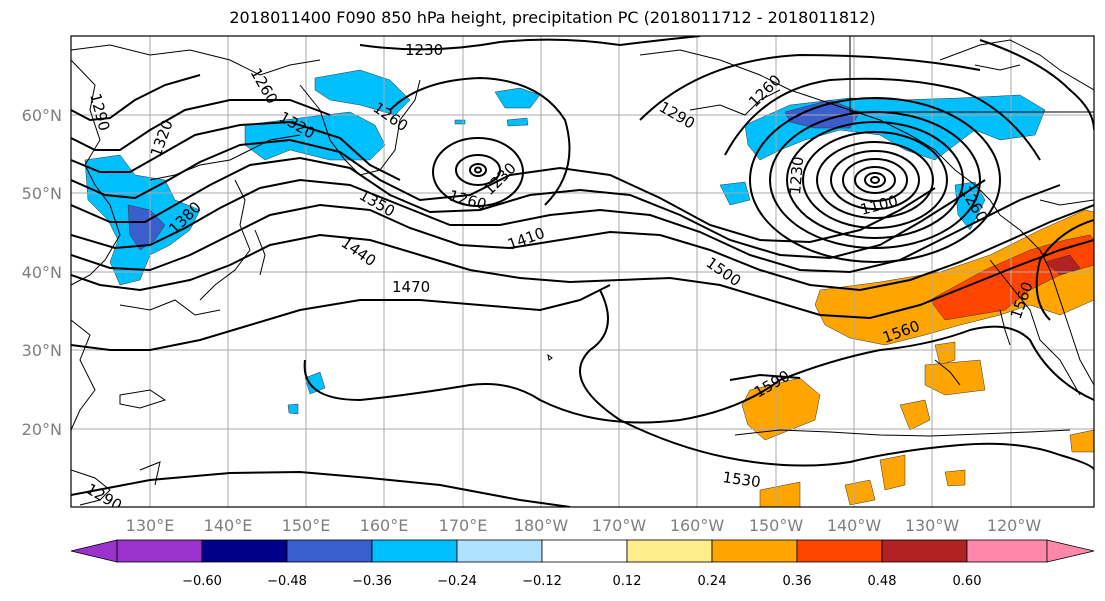 The image size is (1105, 601). What do you see at coordinates (372, 581) in the screenshot?
I see `colorbar-tick-label: −0.36` at bounding box center [372, 581].